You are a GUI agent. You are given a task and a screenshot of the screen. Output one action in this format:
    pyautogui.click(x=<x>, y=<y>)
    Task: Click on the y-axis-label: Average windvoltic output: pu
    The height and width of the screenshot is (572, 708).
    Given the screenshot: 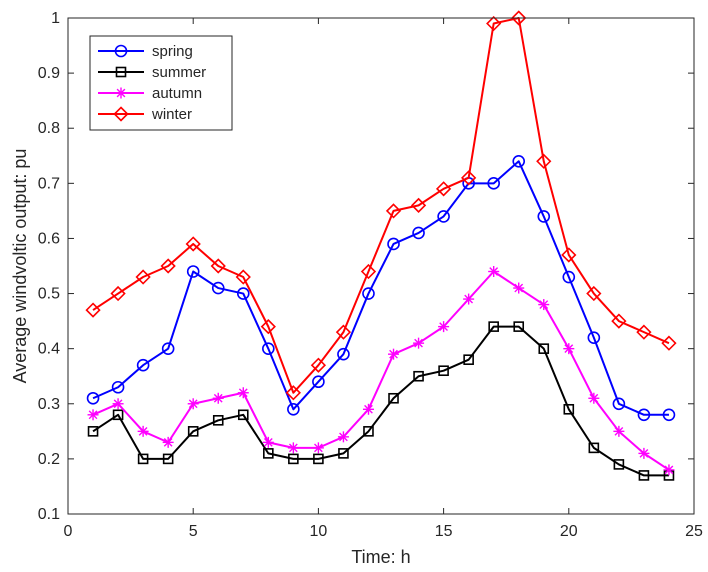 What is the action you would take?
    pyautogui.click(x=20, y=266)
    